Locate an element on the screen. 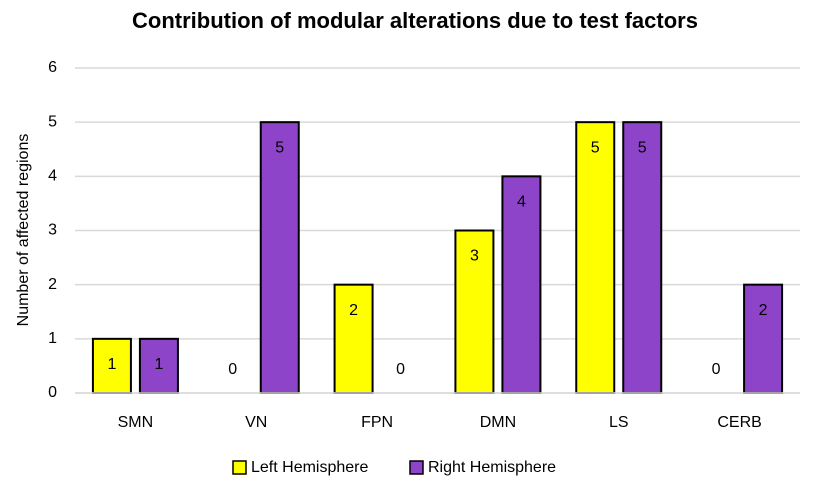 This screenshot has width=813, height=481. y-tick-label: 3 is located at coordinates (52, 230).